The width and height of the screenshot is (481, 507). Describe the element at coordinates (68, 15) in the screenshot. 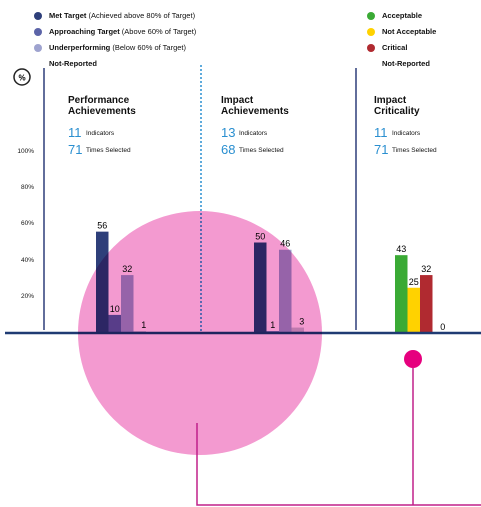

I see `legend-name: Met Target` at that location.